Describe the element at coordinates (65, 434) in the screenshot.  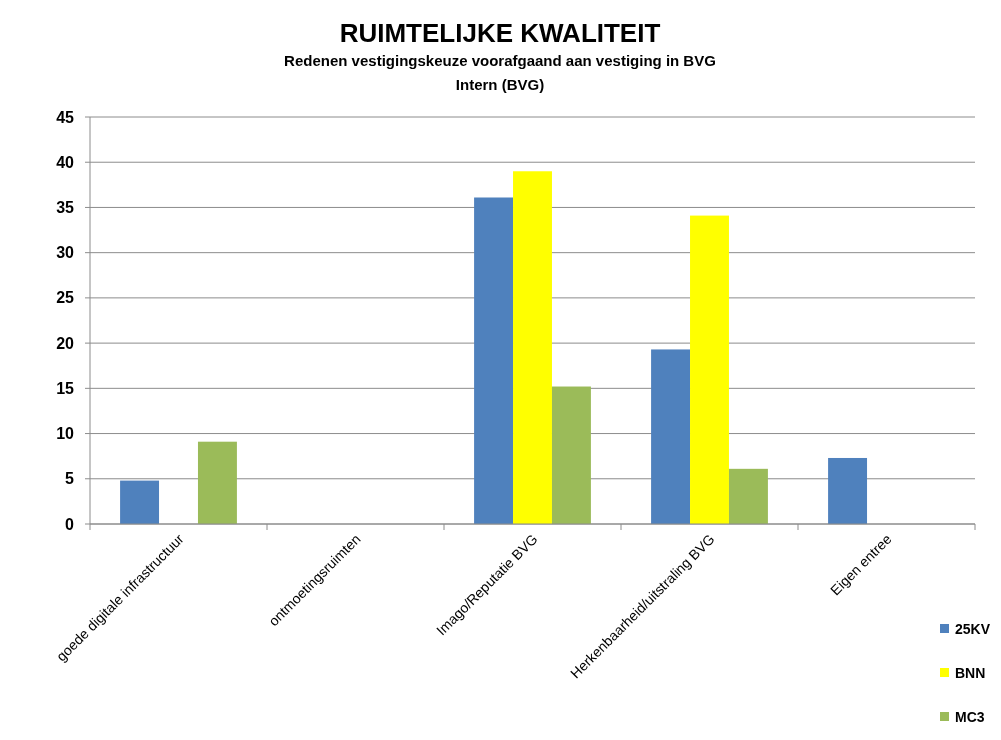
I see `y-tick-label: 10` at that location.